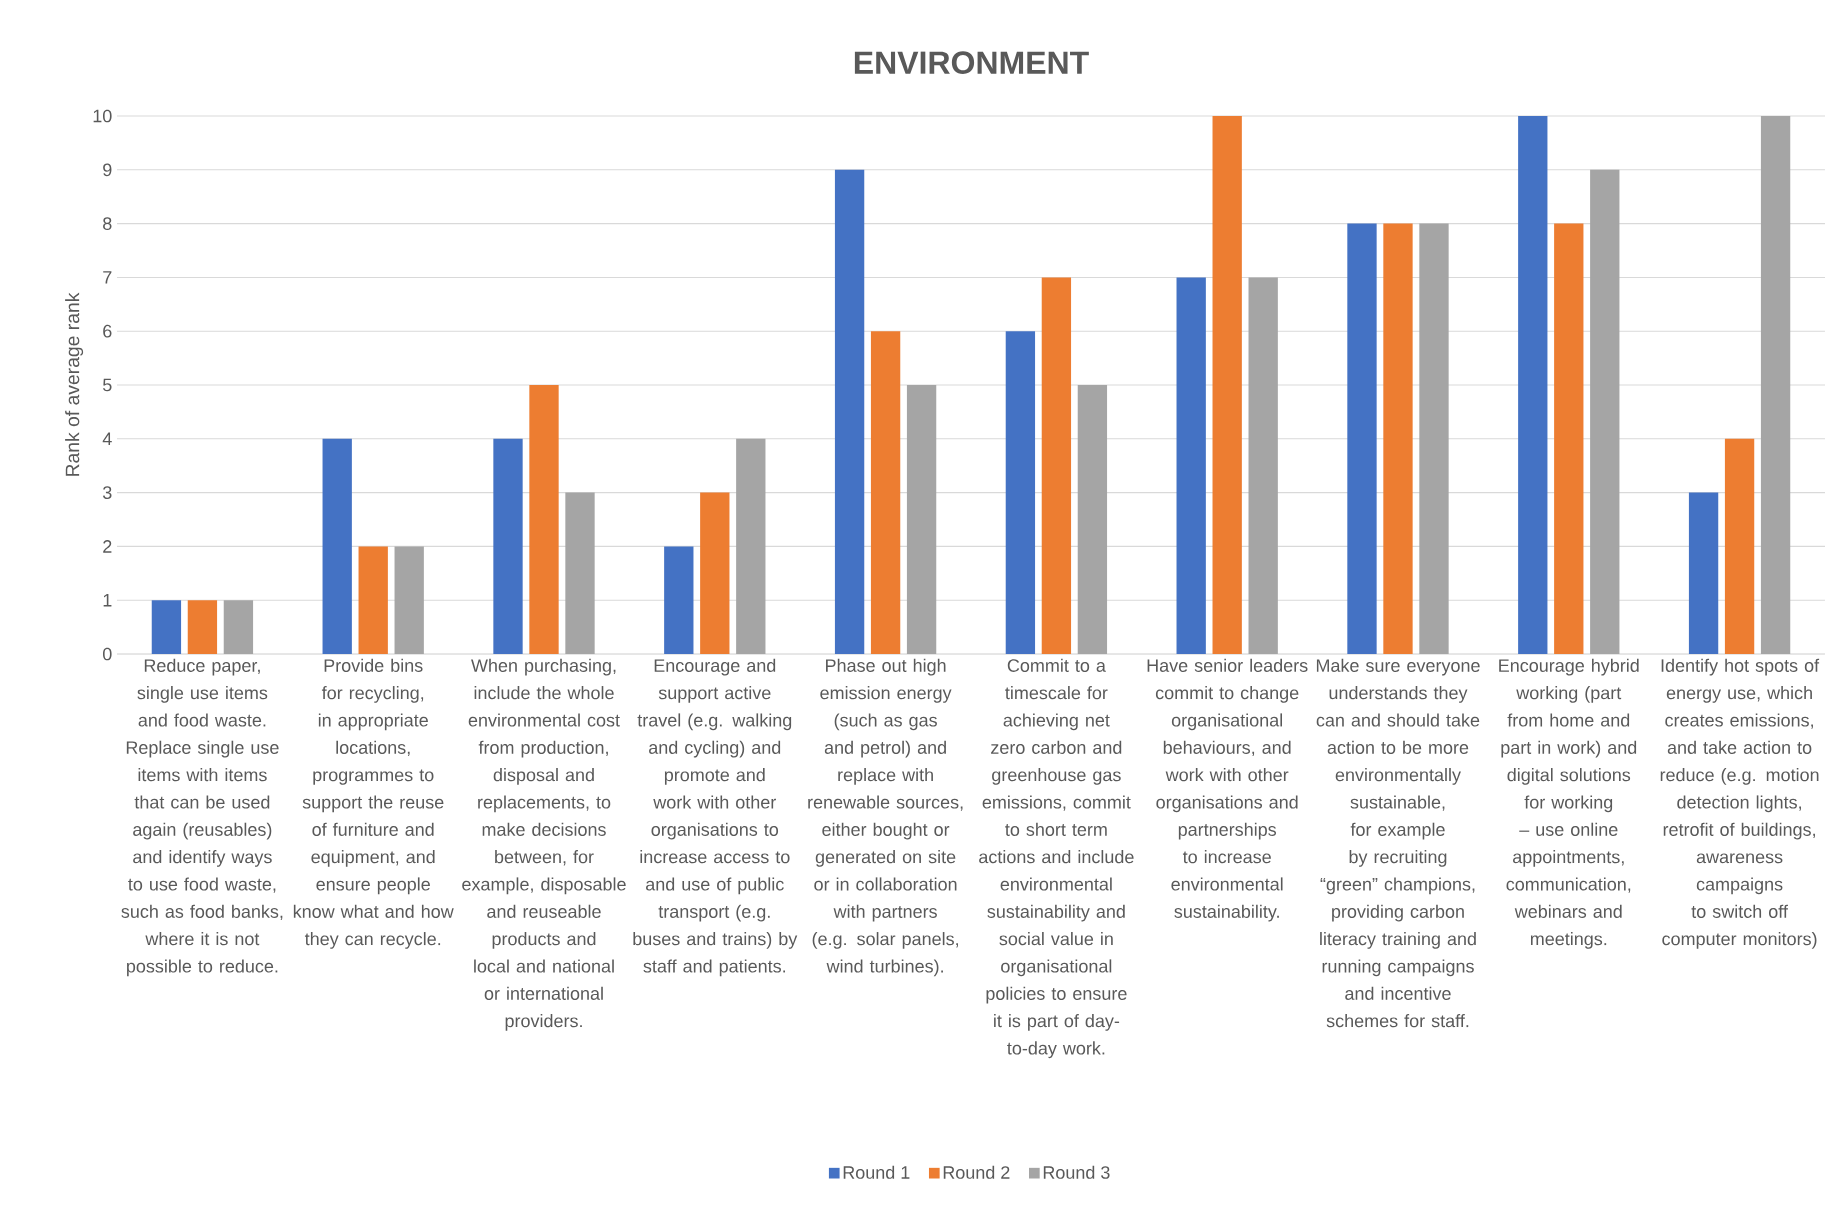 This screenshot has height=1207, width=1832. I want to click on legend-label: Round 3, so click(1076, 1172).